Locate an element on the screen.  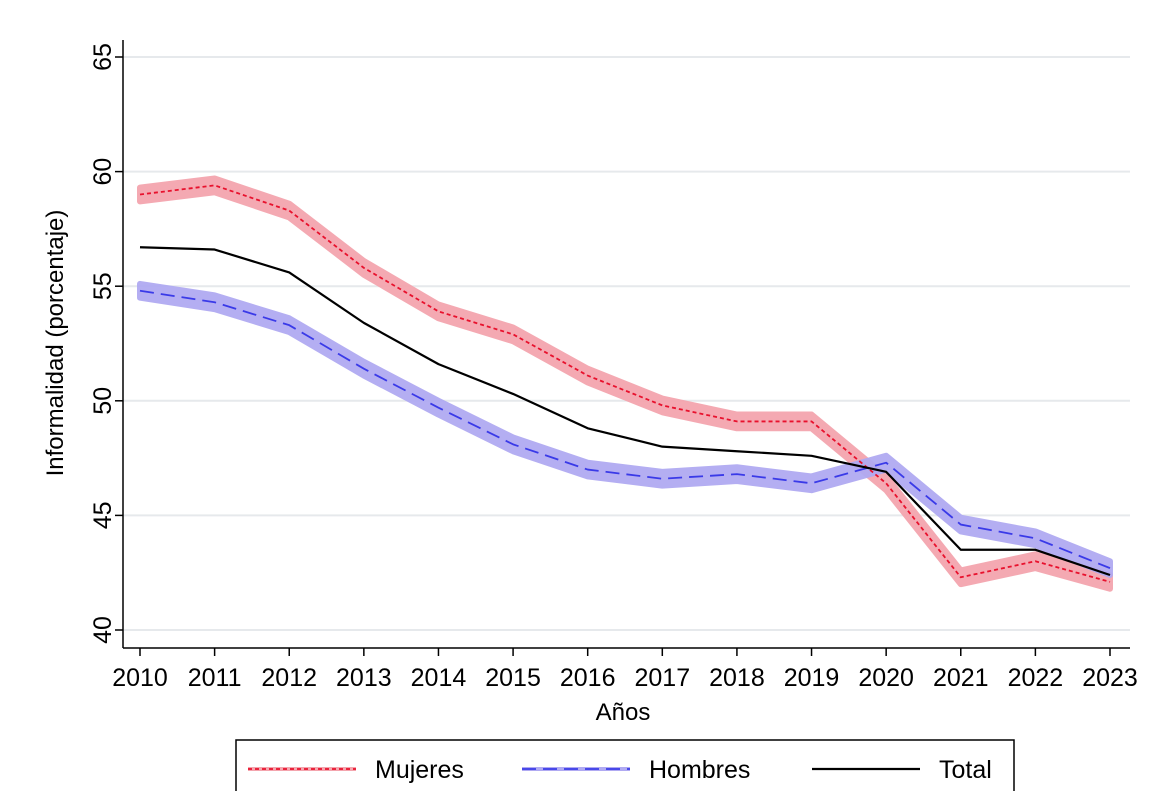
legend-label-hombres: Hombres is located at coordinates (699, 770).